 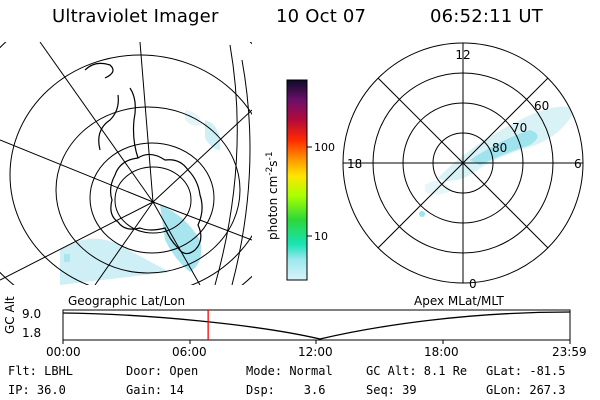 What do you see at coordinates (315, 352) in the screenshot?
I see `timeline-xtick-1200: 12:00` at bounding box center [315, 352].